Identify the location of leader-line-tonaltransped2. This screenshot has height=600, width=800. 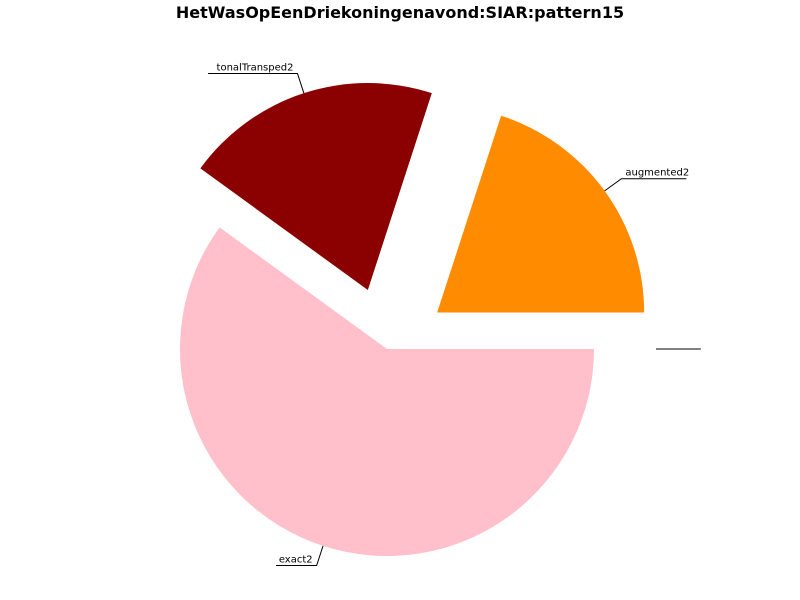
(256, 83).